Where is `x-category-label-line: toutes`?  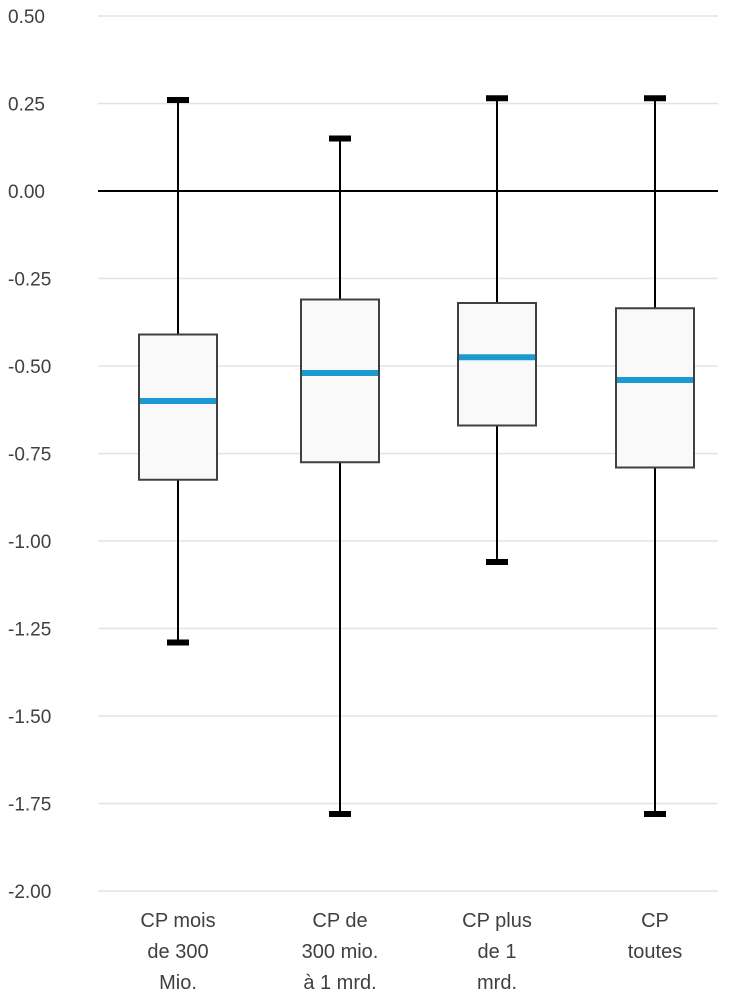
x-category-label-line: toutes is located at coordinates (655, 952).